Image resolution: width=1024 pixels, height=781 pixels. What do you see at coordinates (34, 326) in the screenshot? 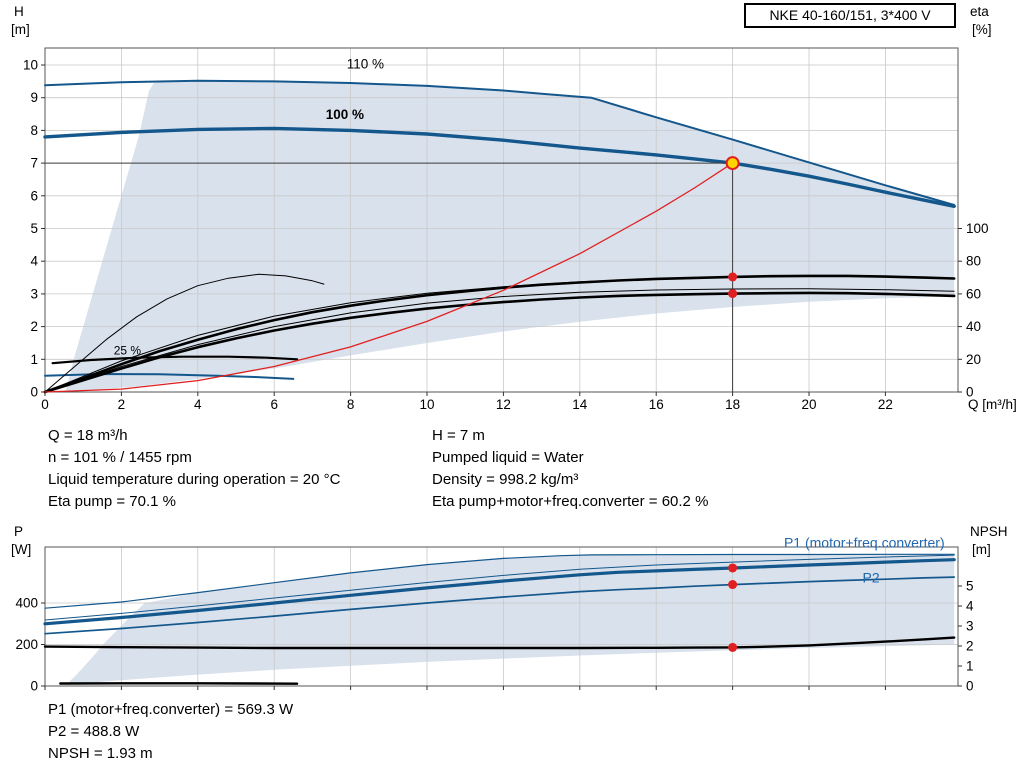
I see `y-left-tick-label: 2` at bounding box center [34, 326].